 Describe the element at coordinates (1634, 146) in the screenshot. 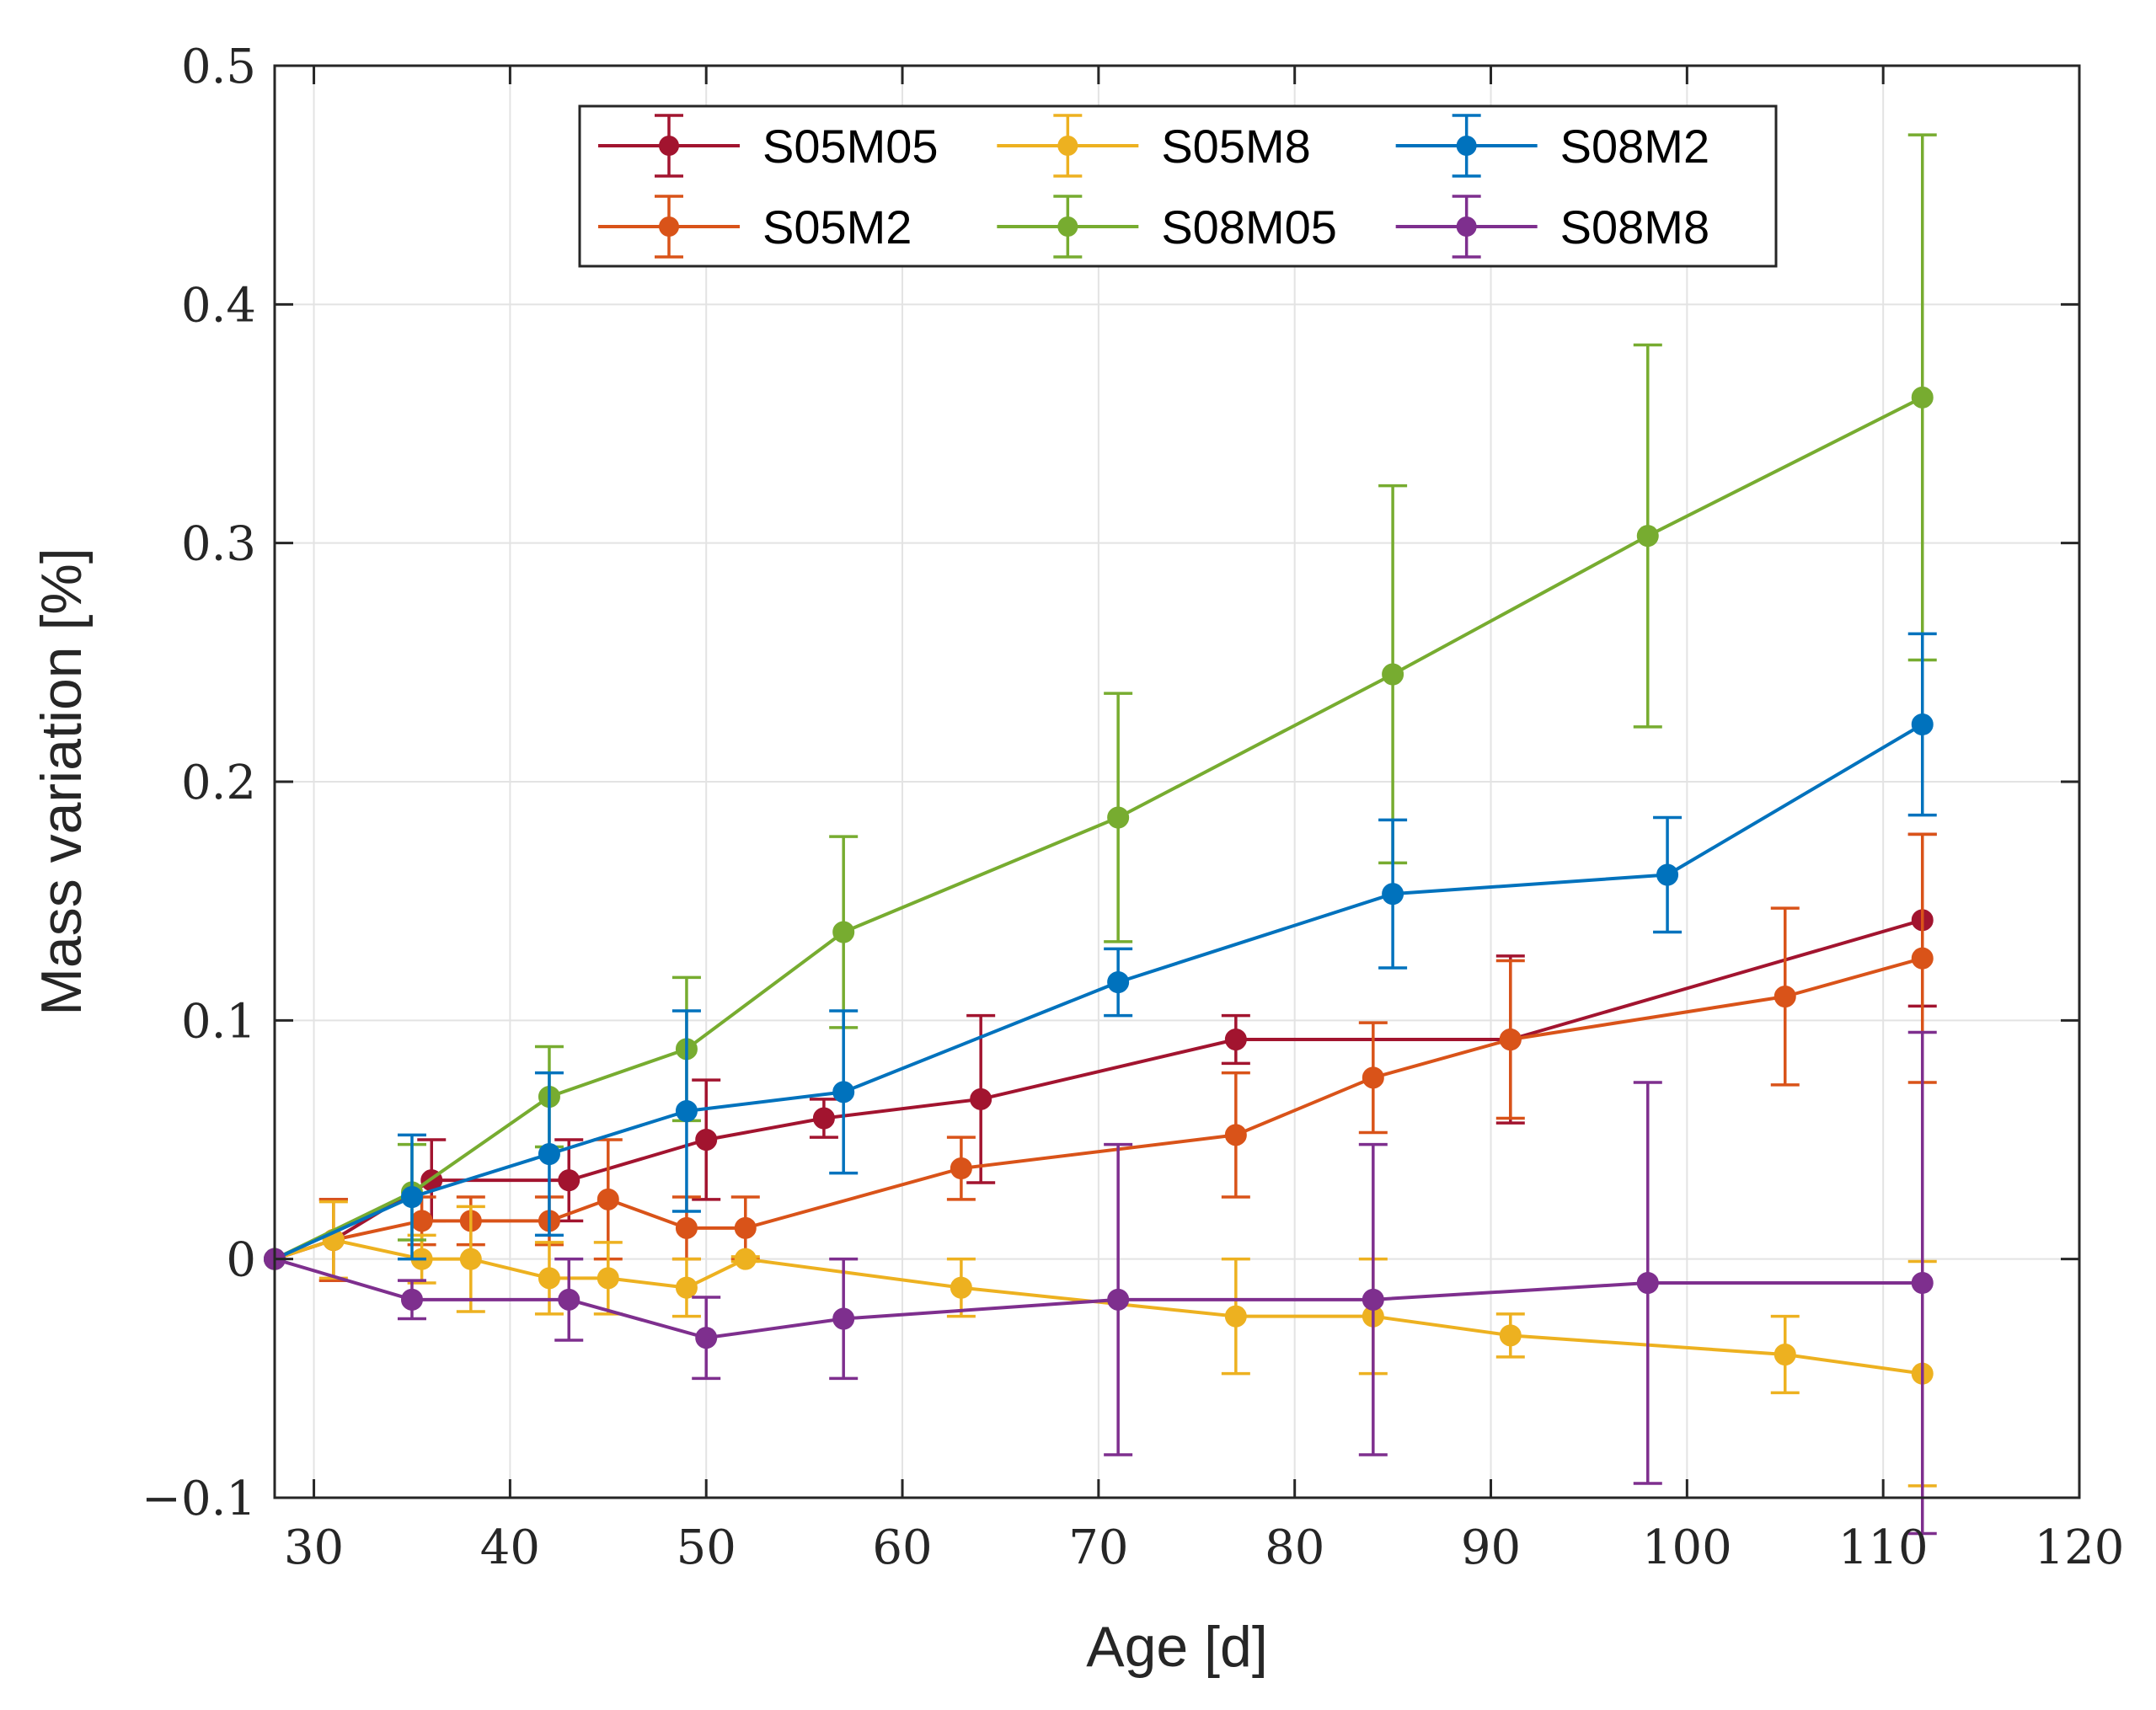

I see `legend-label: S08M2` at that location.